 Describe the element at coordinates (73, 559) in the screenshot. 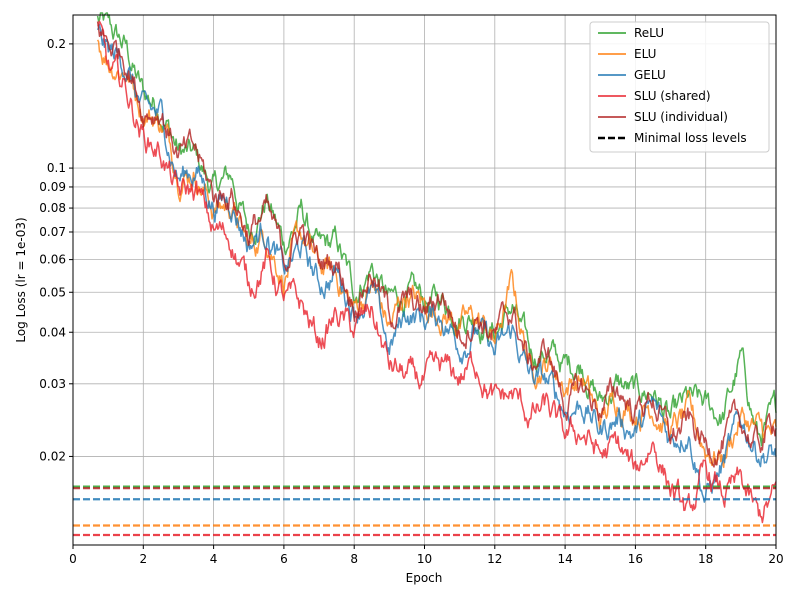

I see `x-tick-label: 0` at that location.